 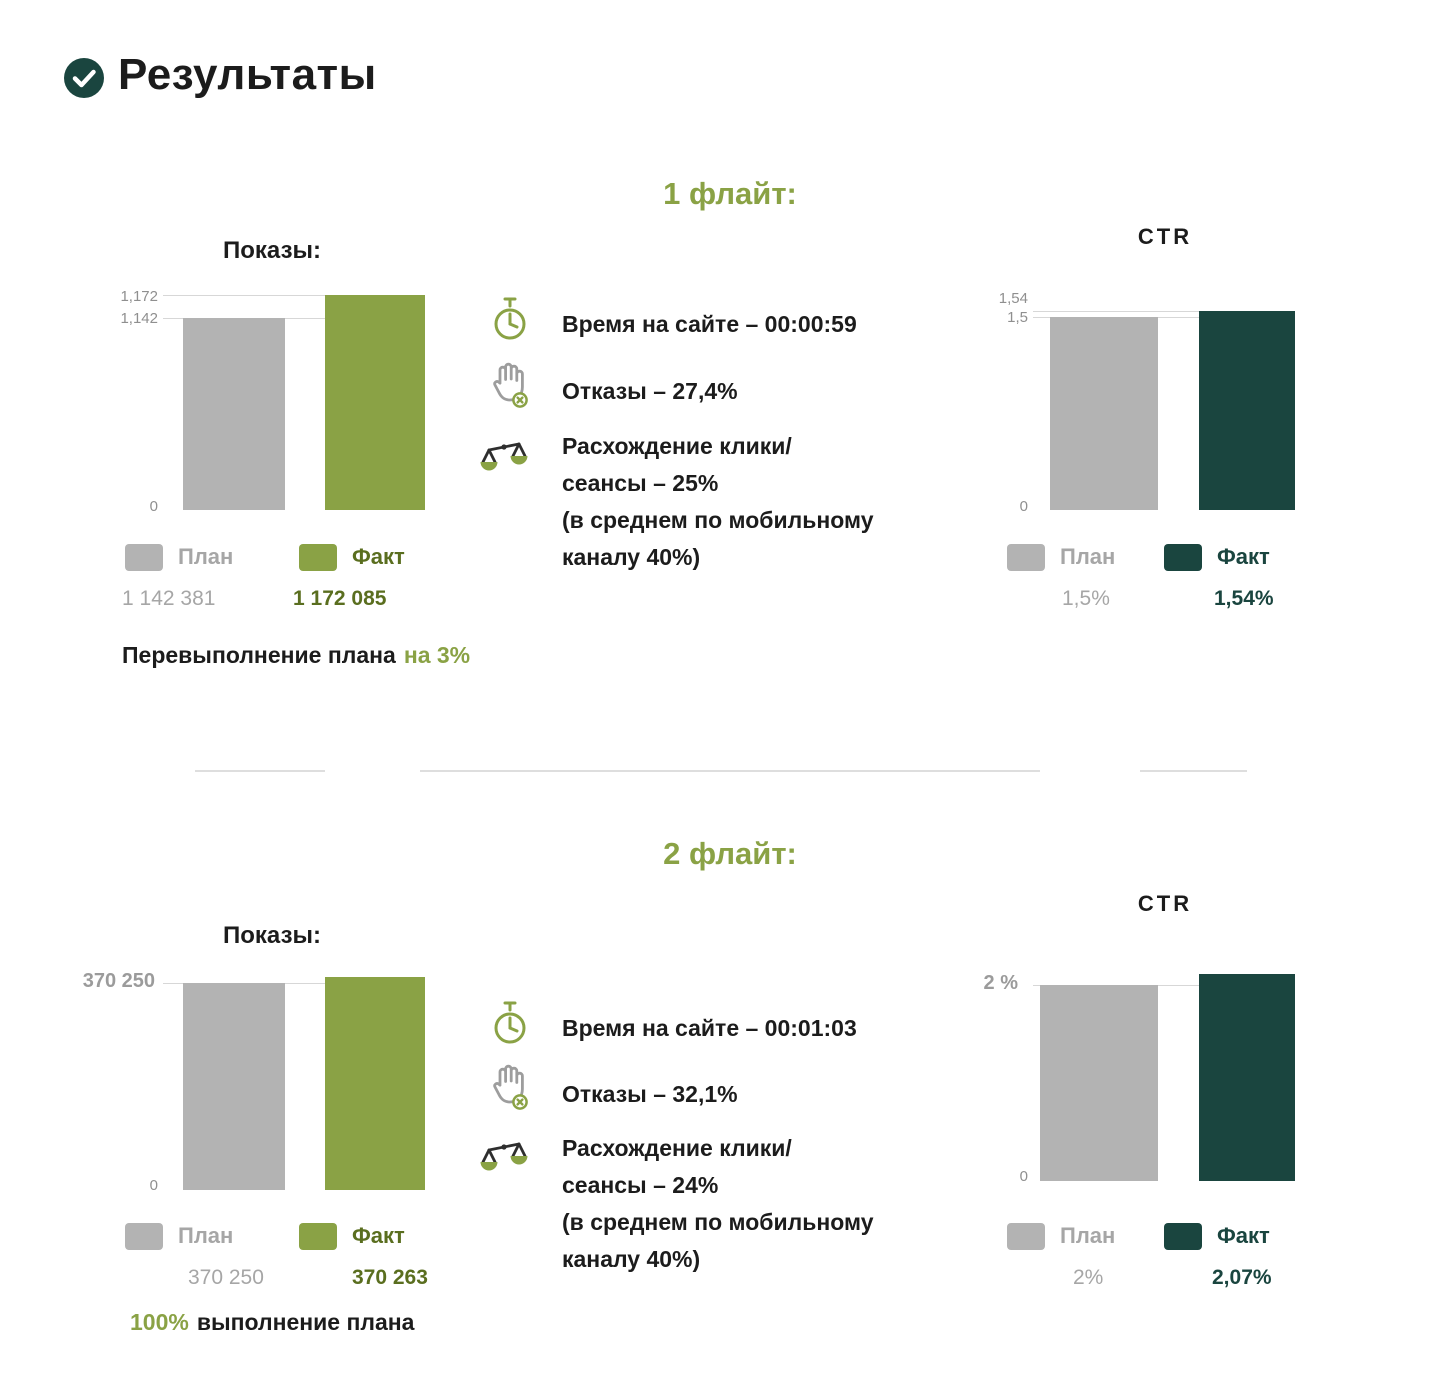 What do you see at coordinates (139, 318) in the screenshot?
I see `y-tick: 1,142` at bounding box center [139, 318].